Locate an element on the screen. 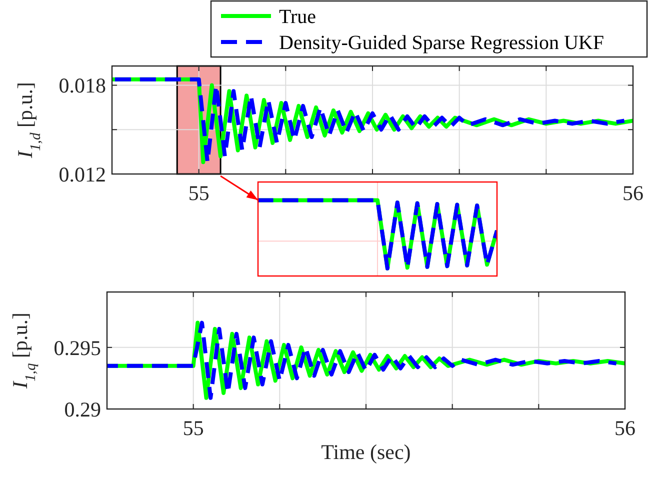  legend-label: True is located at coordinates (297, 17).